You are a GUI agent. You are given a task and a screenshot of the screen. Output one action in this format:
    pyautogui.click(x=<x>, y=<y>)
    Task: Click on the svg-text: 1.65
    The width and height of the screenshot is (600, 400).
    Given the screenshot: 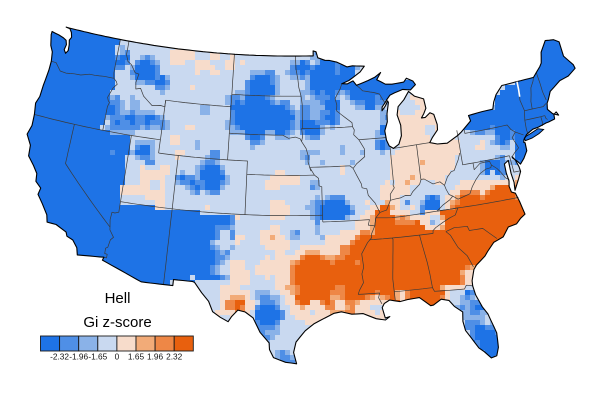 What is the action you would take?
    pyautogui.click(x=136, y=357)
    